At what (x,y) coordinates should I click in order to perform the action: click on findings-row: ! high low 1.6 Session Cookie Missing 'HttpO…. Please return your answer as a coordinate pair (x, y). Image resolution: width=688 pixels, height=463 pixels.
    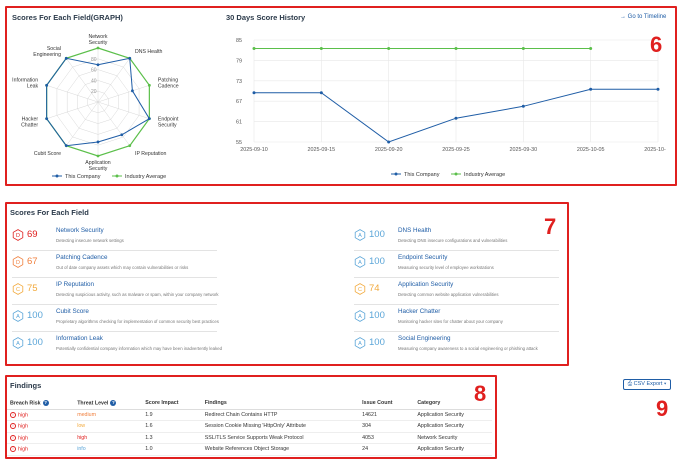
    Looking at the image, I should click on (249, 426).